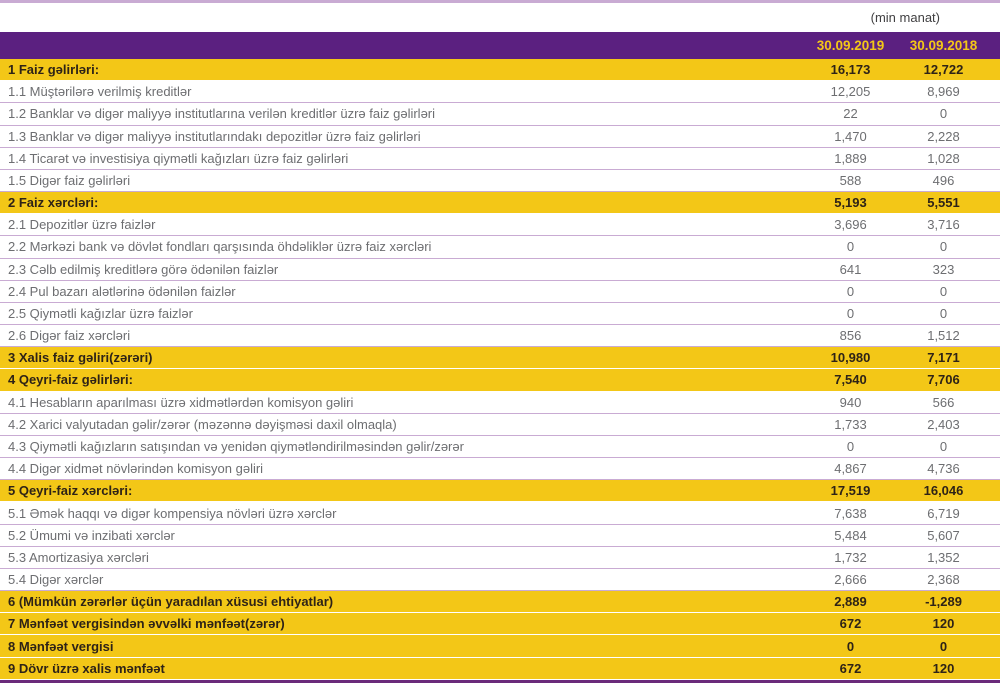  What do you see at coordinates (850, 380) in the screenshot?
I see `row-value-2019: 7,540` at bounding box center [850, 380].